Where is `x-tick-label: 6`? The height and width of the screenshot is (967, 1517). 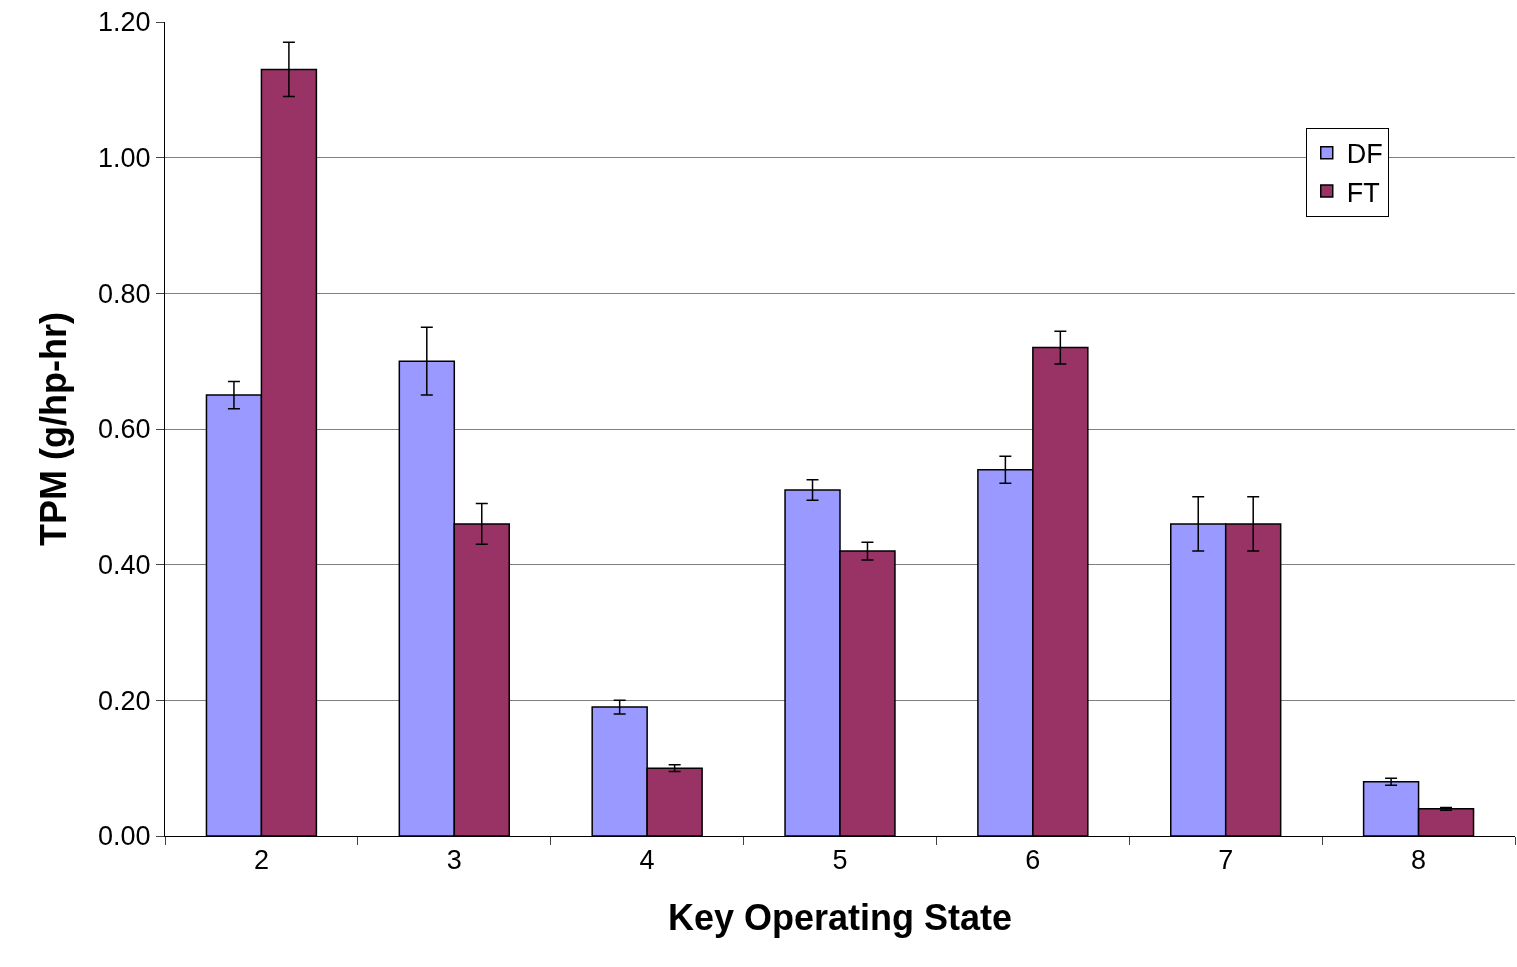 x-tick-label: 6 is located at coordinates (1033, 860).